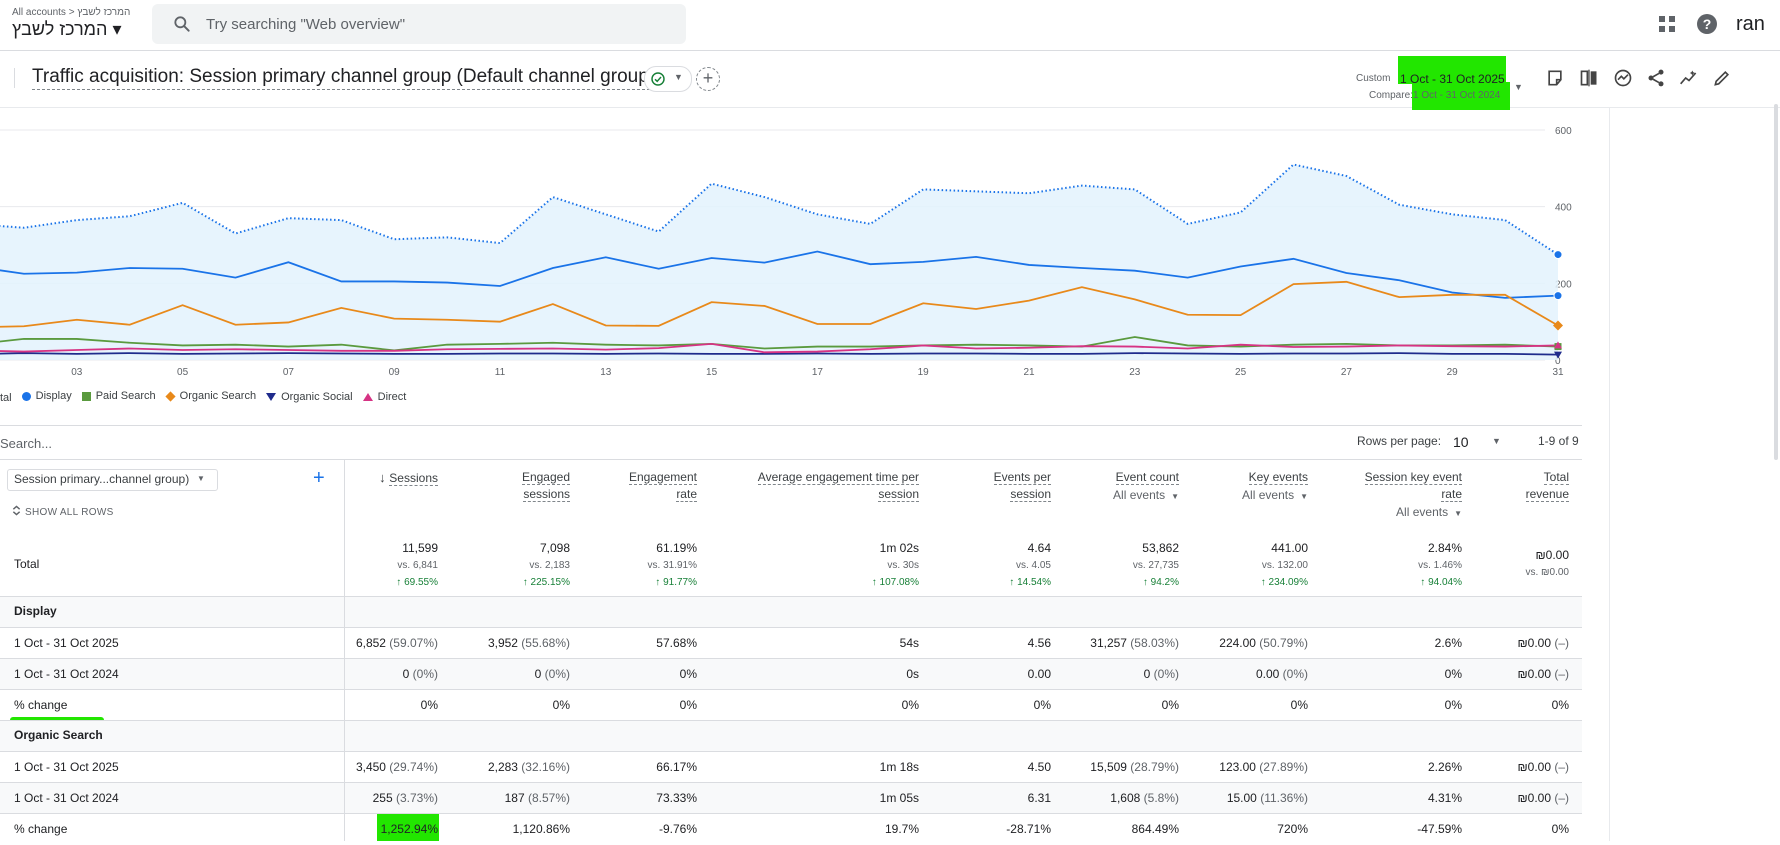 The height and width of the screenshot is (845, 1780). Describe the element at coordinates (1241, 798) in the screenshot. I see `cell-value: 15.00` at that location.